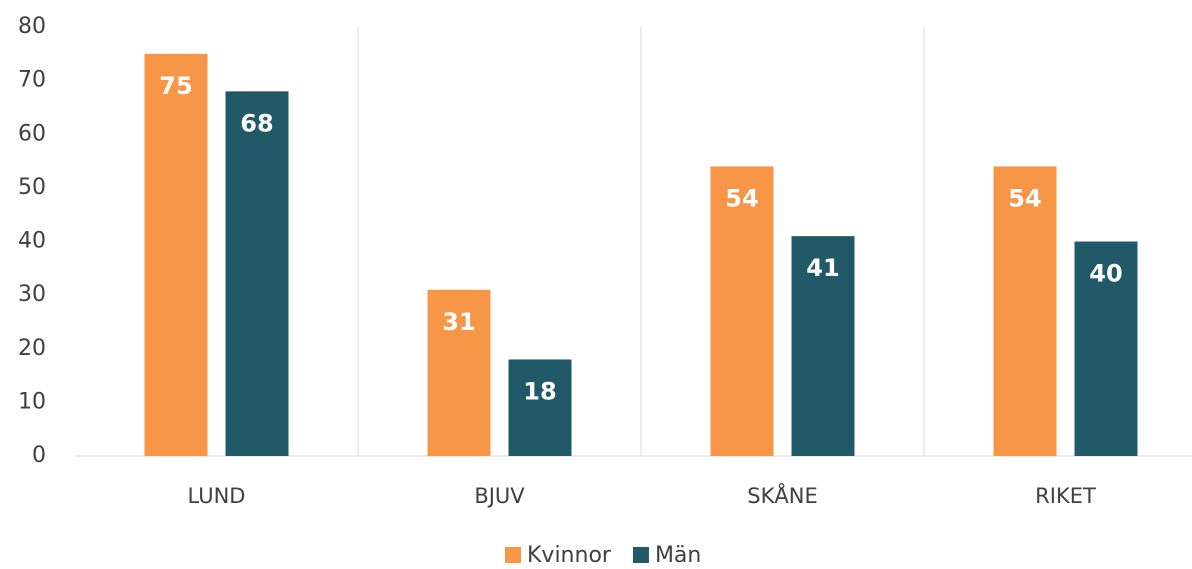 The width and height of the screenshot is (1192, 569). I want to click on y-tick-label: 70, so click(32, 80).